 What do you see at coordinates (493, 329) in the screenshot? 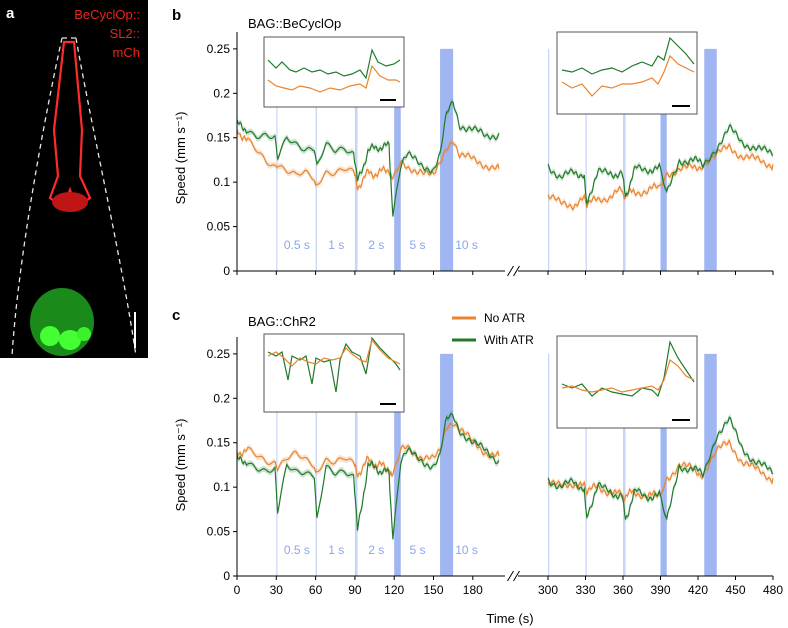
I see `legend: No ATR With ATR` at bounding box center [493, 329].